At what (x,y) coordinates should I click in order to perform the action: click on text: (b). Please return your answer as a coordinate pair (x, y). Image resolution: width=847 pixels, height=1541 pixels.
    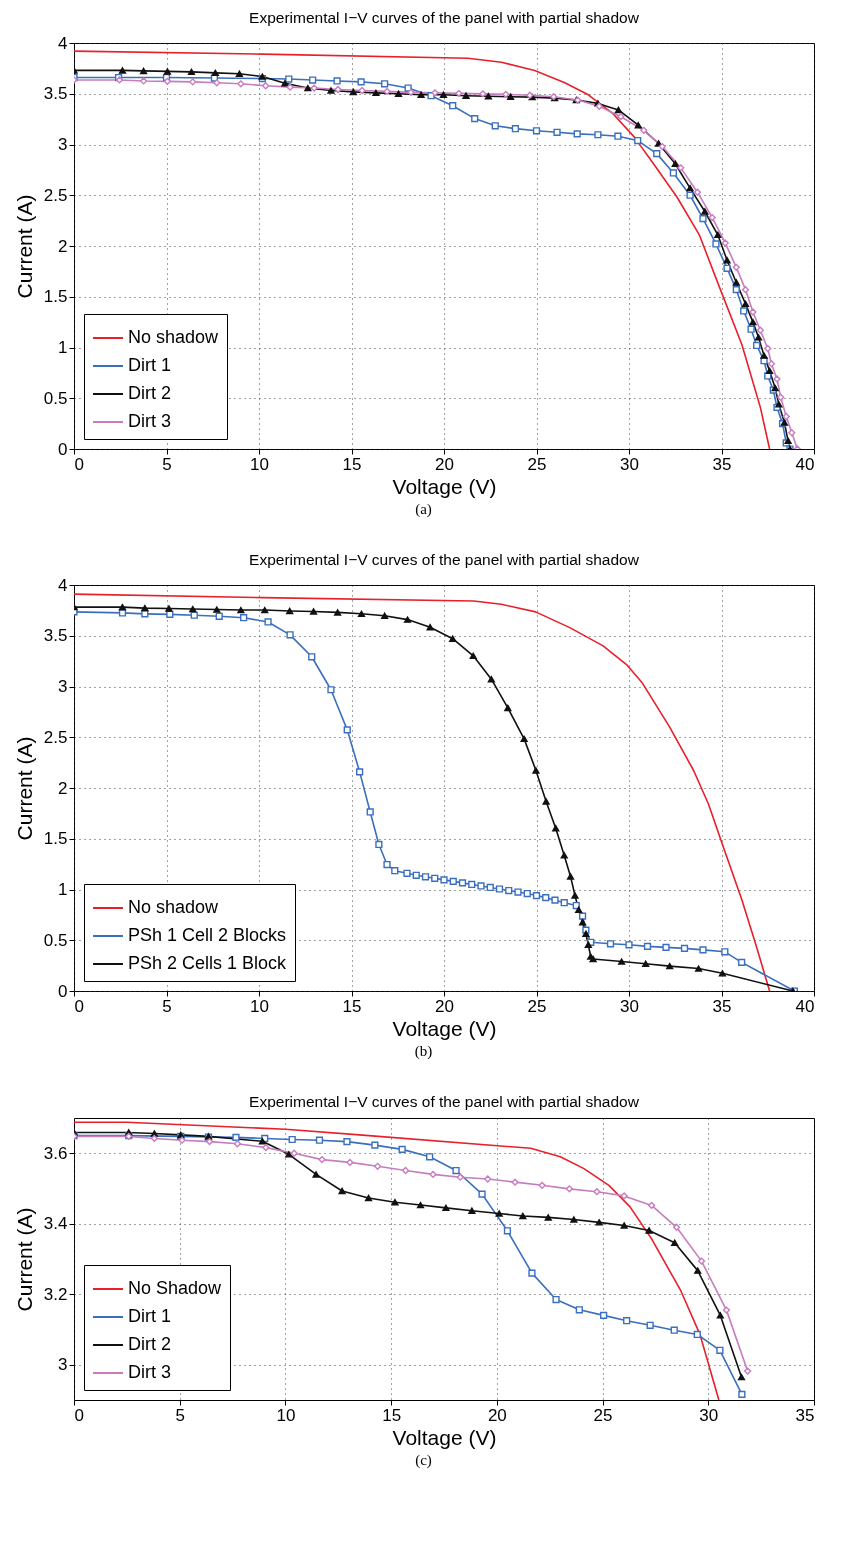
    Looking at the image, I should click on (423, 1051).